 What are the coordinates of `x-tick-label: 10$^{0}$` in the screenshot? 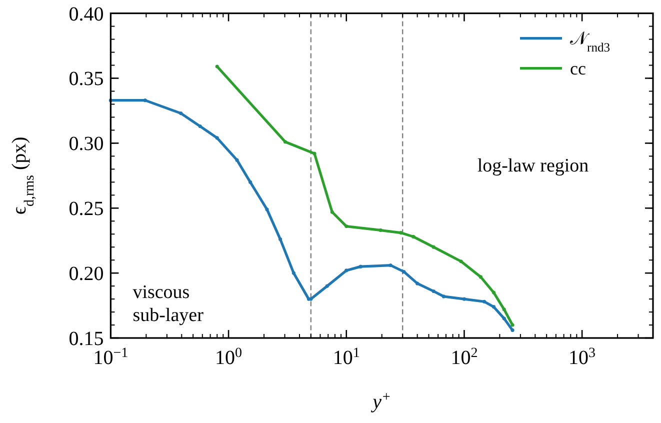 It's located at (228, 357).